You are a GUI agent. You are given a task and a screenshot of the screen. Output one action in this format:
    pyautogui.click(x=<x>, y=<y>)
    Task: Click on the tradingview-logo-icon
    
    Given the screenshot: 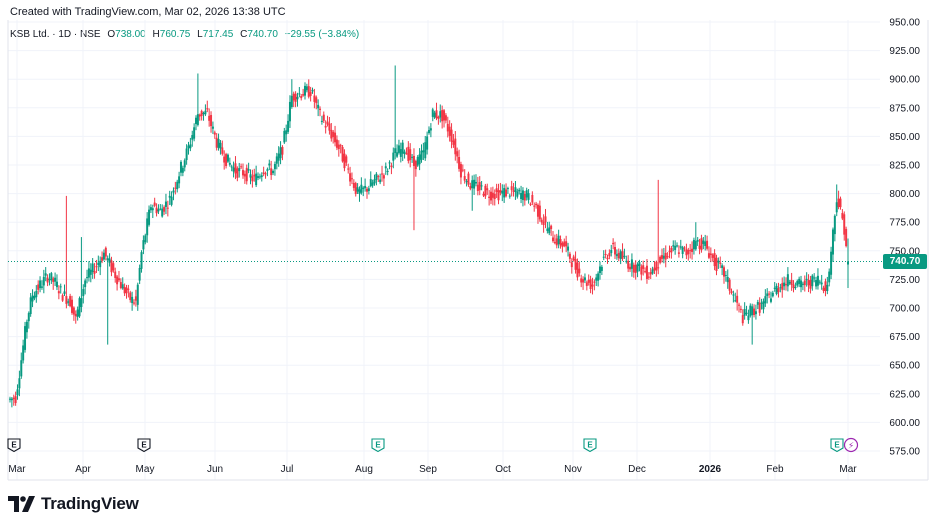 What is the action you would take?
    pyautogui.click(x=21, y=504)
    